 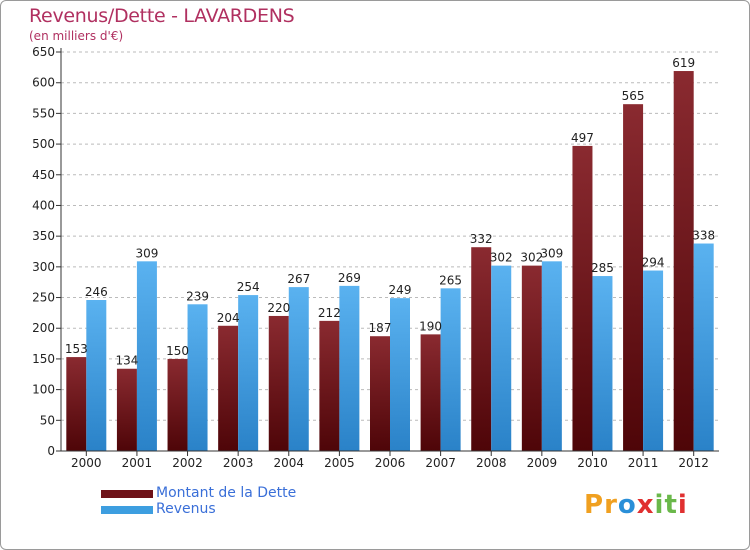 I want to click on data-label-dette-2004: 220, so click(x=278, y=308).